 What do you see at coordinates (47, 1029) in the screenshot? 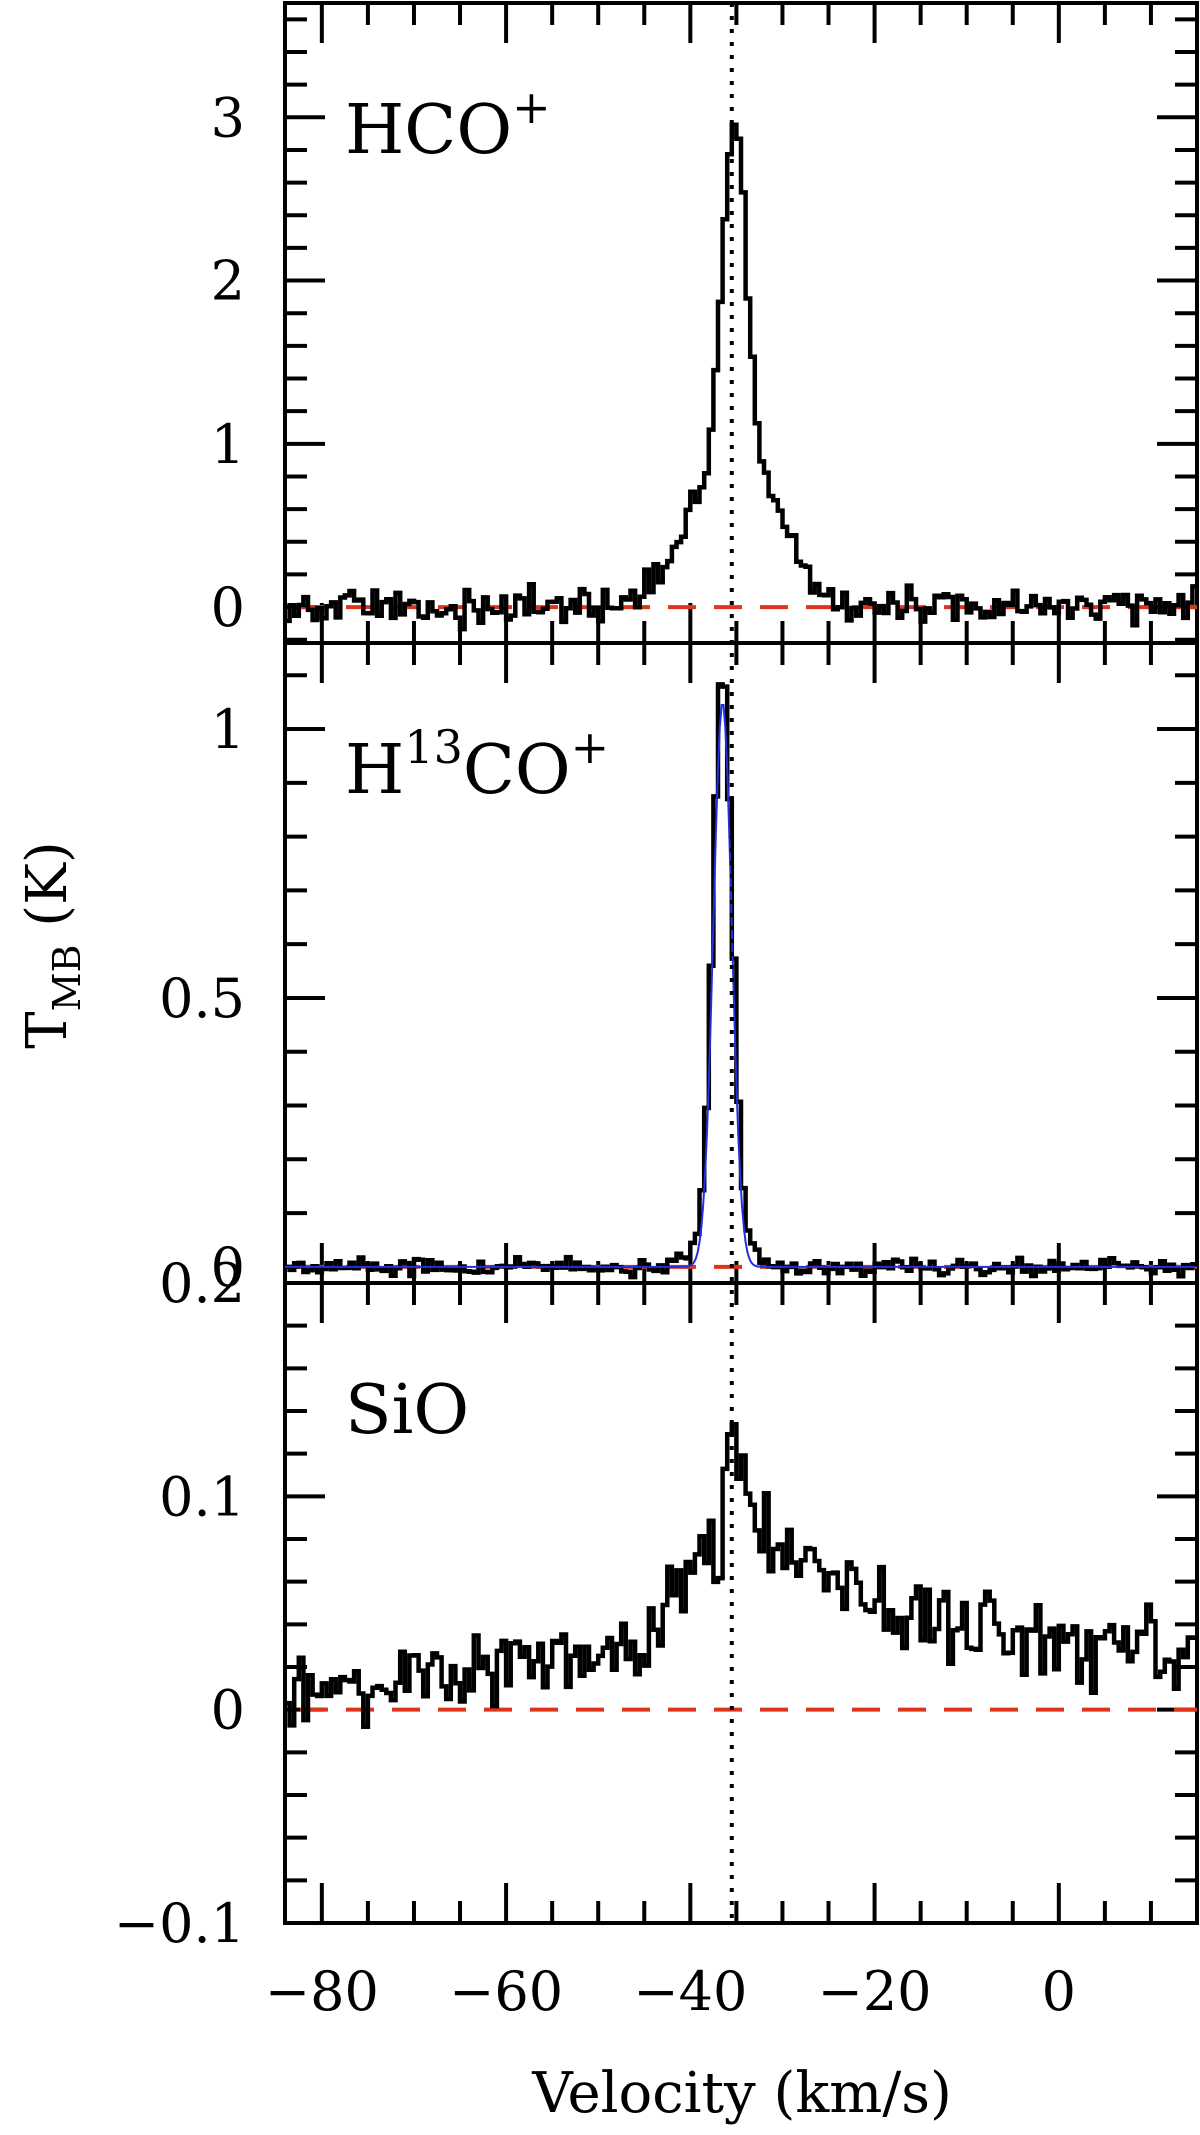
I see `y-axis-title-symbol: T` at bounding box center [47, 1029].